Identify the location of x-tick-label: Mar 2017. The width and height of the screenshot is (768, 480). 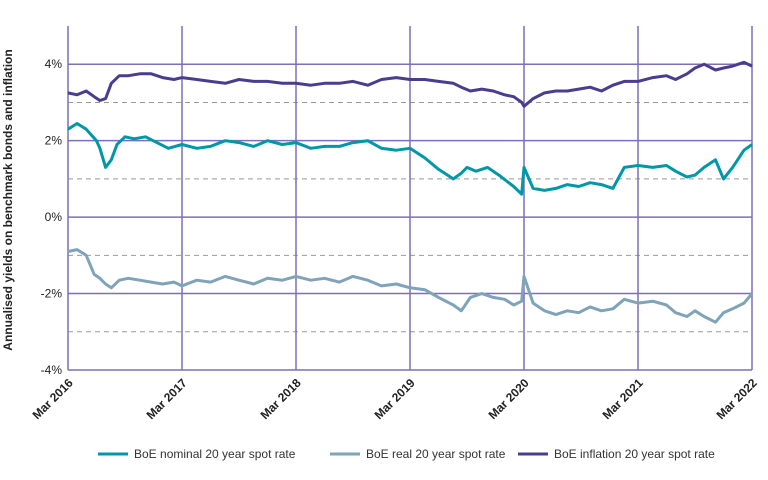
(167, 399).